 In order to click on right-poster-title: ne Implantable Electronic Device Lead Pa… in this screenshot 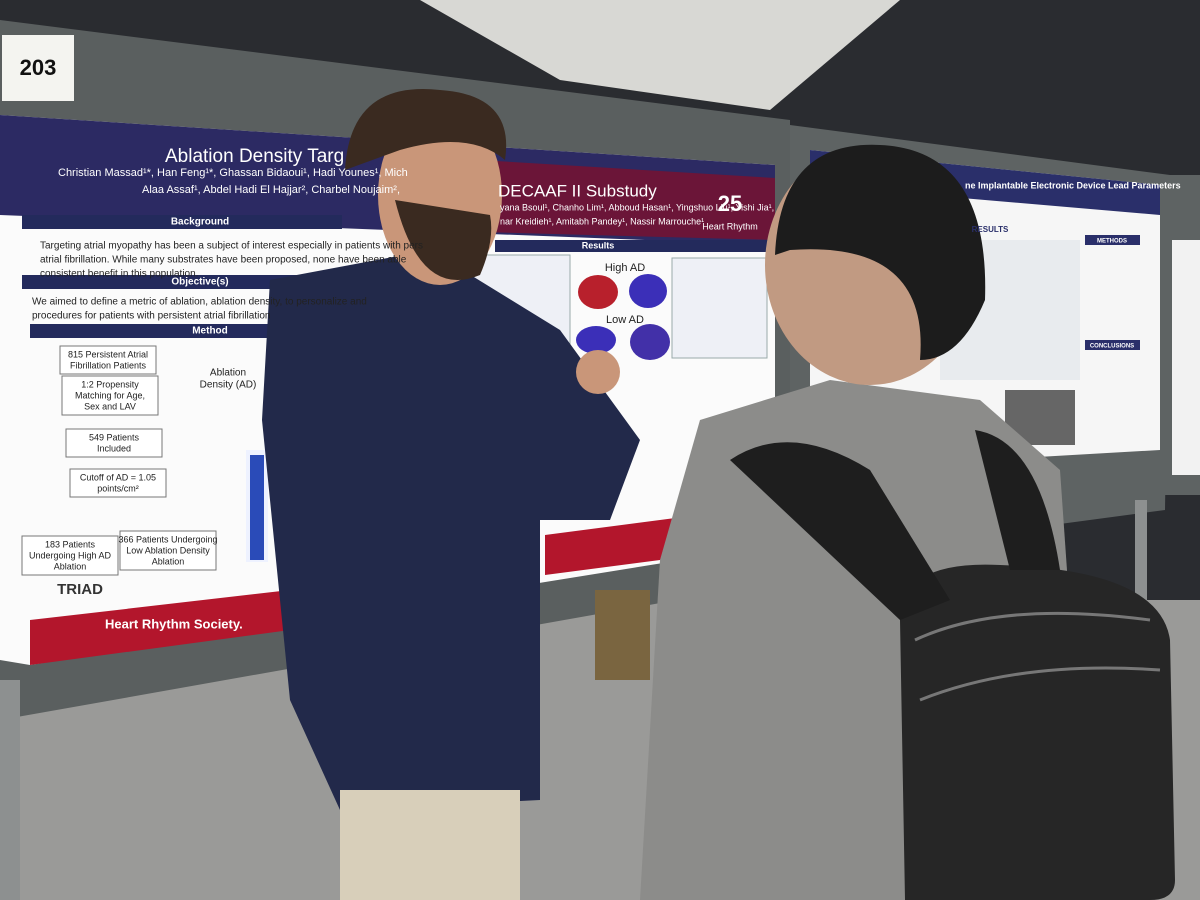, I will do `click(1073, 185)`.